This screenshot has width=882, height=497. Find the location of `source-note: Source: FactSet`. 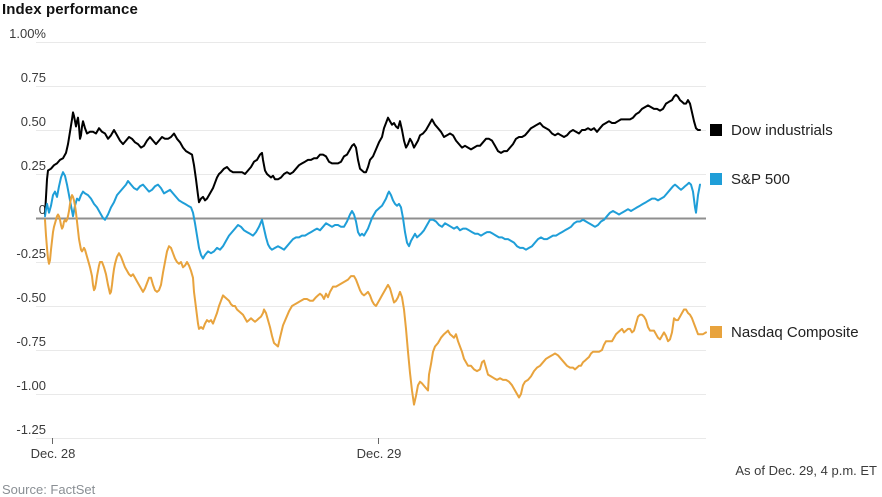

source-note: Source: FactSet is located at coordinates (49, 489).